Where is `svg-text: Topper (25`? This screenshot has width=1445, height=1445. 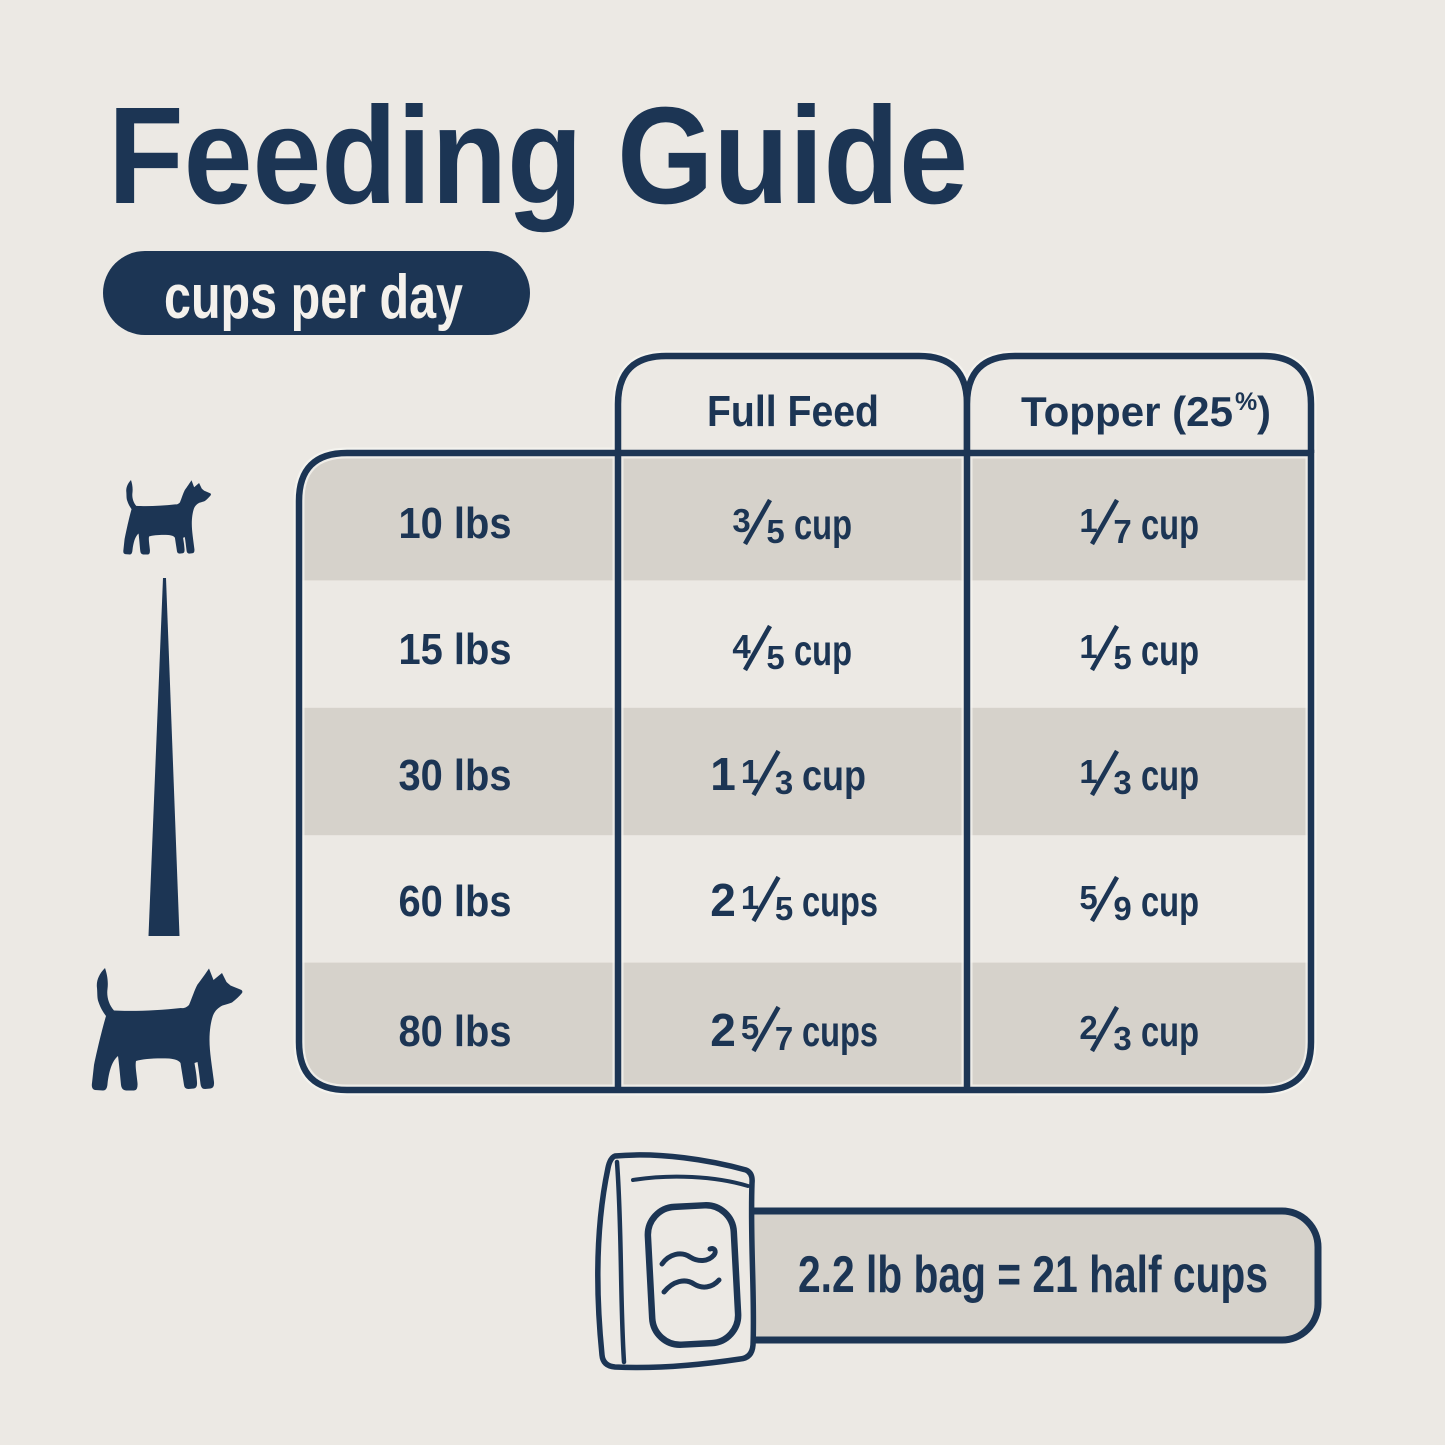 svg-text: Topper (25 is located at coordinates (1127, 411).